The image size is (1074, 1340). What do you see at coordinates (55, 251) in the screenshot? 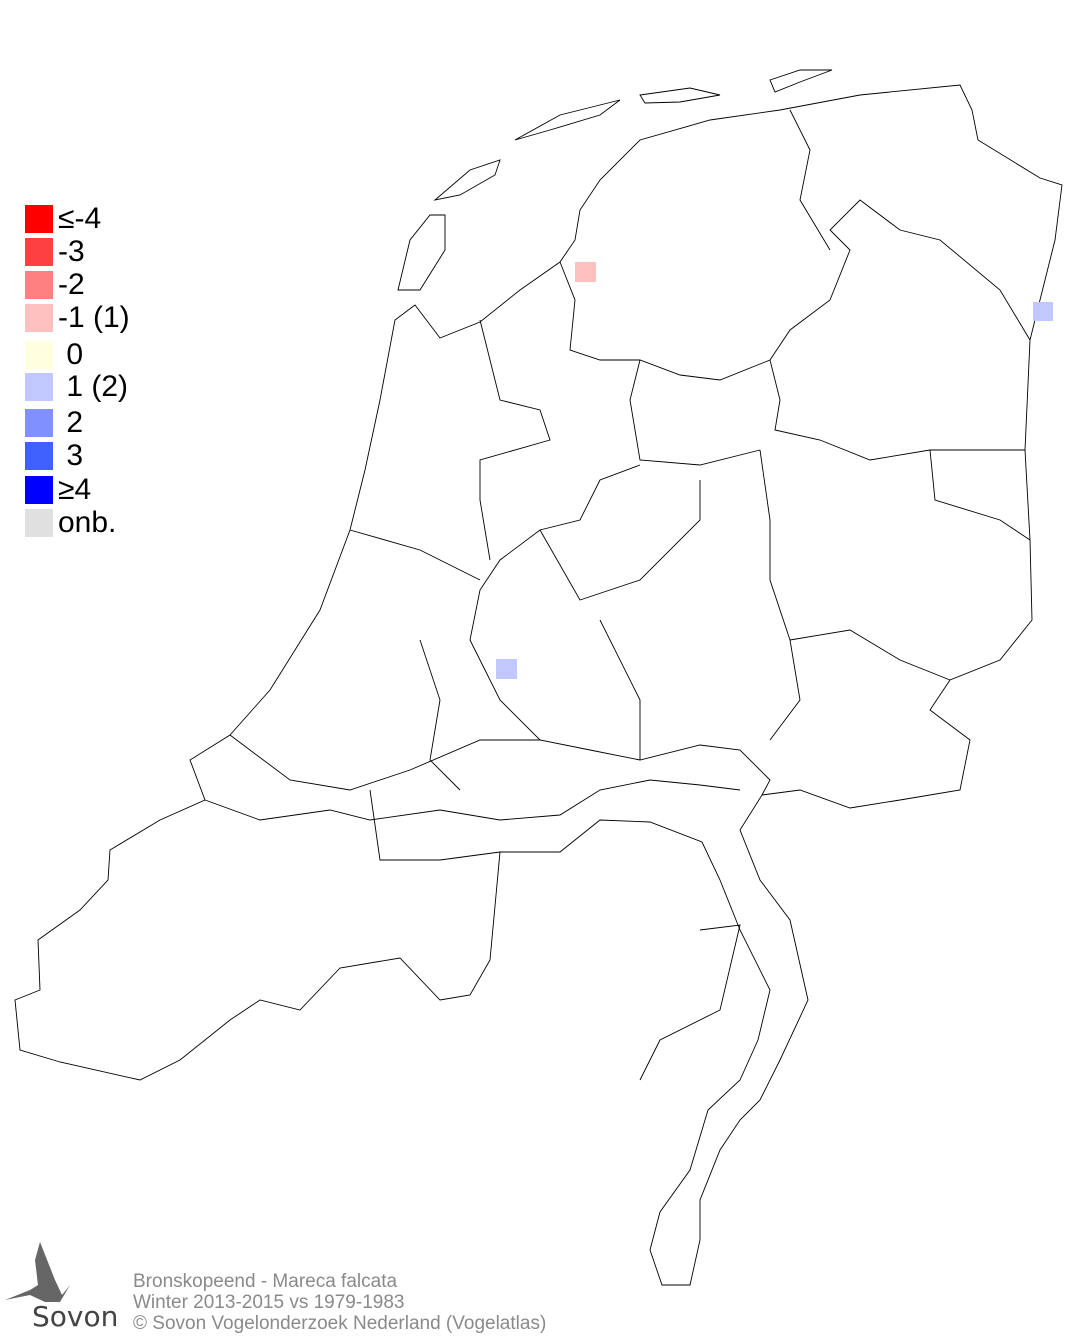
I see `legend-item: -3` at bounding box center [55, 251].